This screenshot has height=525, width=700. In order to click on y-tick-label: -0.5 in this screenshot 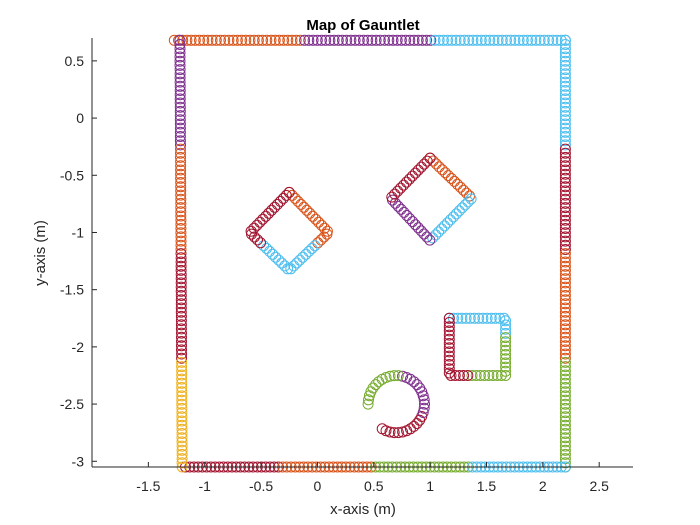, I will do `click(72, 175)`.